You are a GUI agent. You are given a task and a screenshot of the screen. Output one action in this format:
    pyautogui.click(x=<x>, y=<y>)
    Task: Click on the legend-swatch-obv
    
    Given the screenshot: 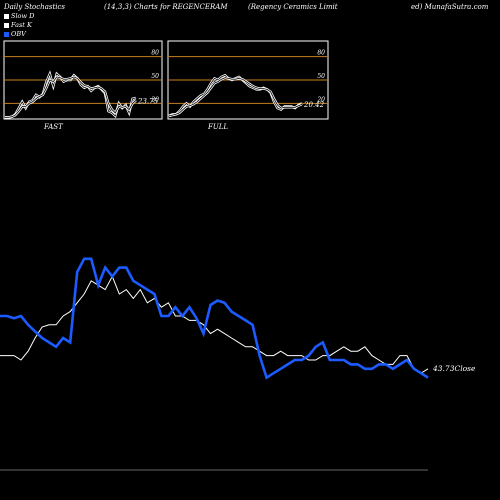 What is the action you would take?
    pyautogui.click(x=6, y=34)
    